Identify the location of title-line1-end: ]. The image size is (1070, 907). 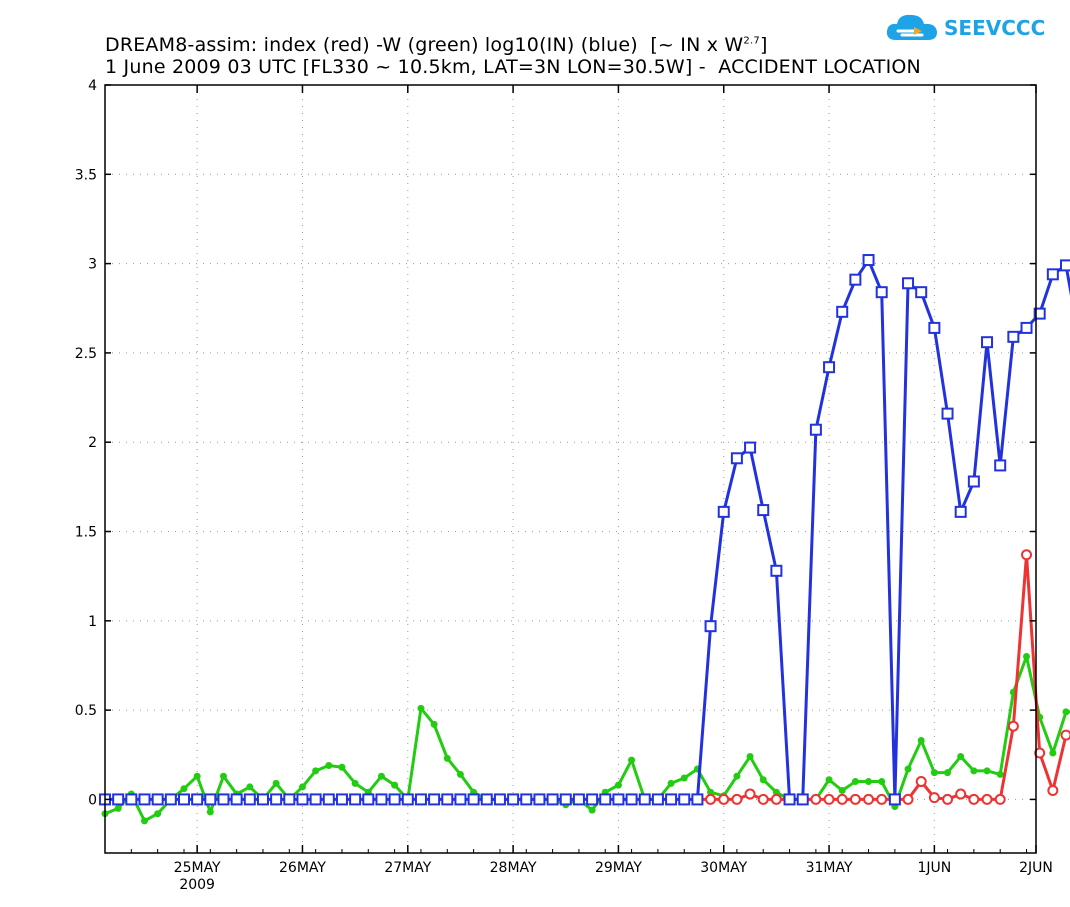
(763, 45).